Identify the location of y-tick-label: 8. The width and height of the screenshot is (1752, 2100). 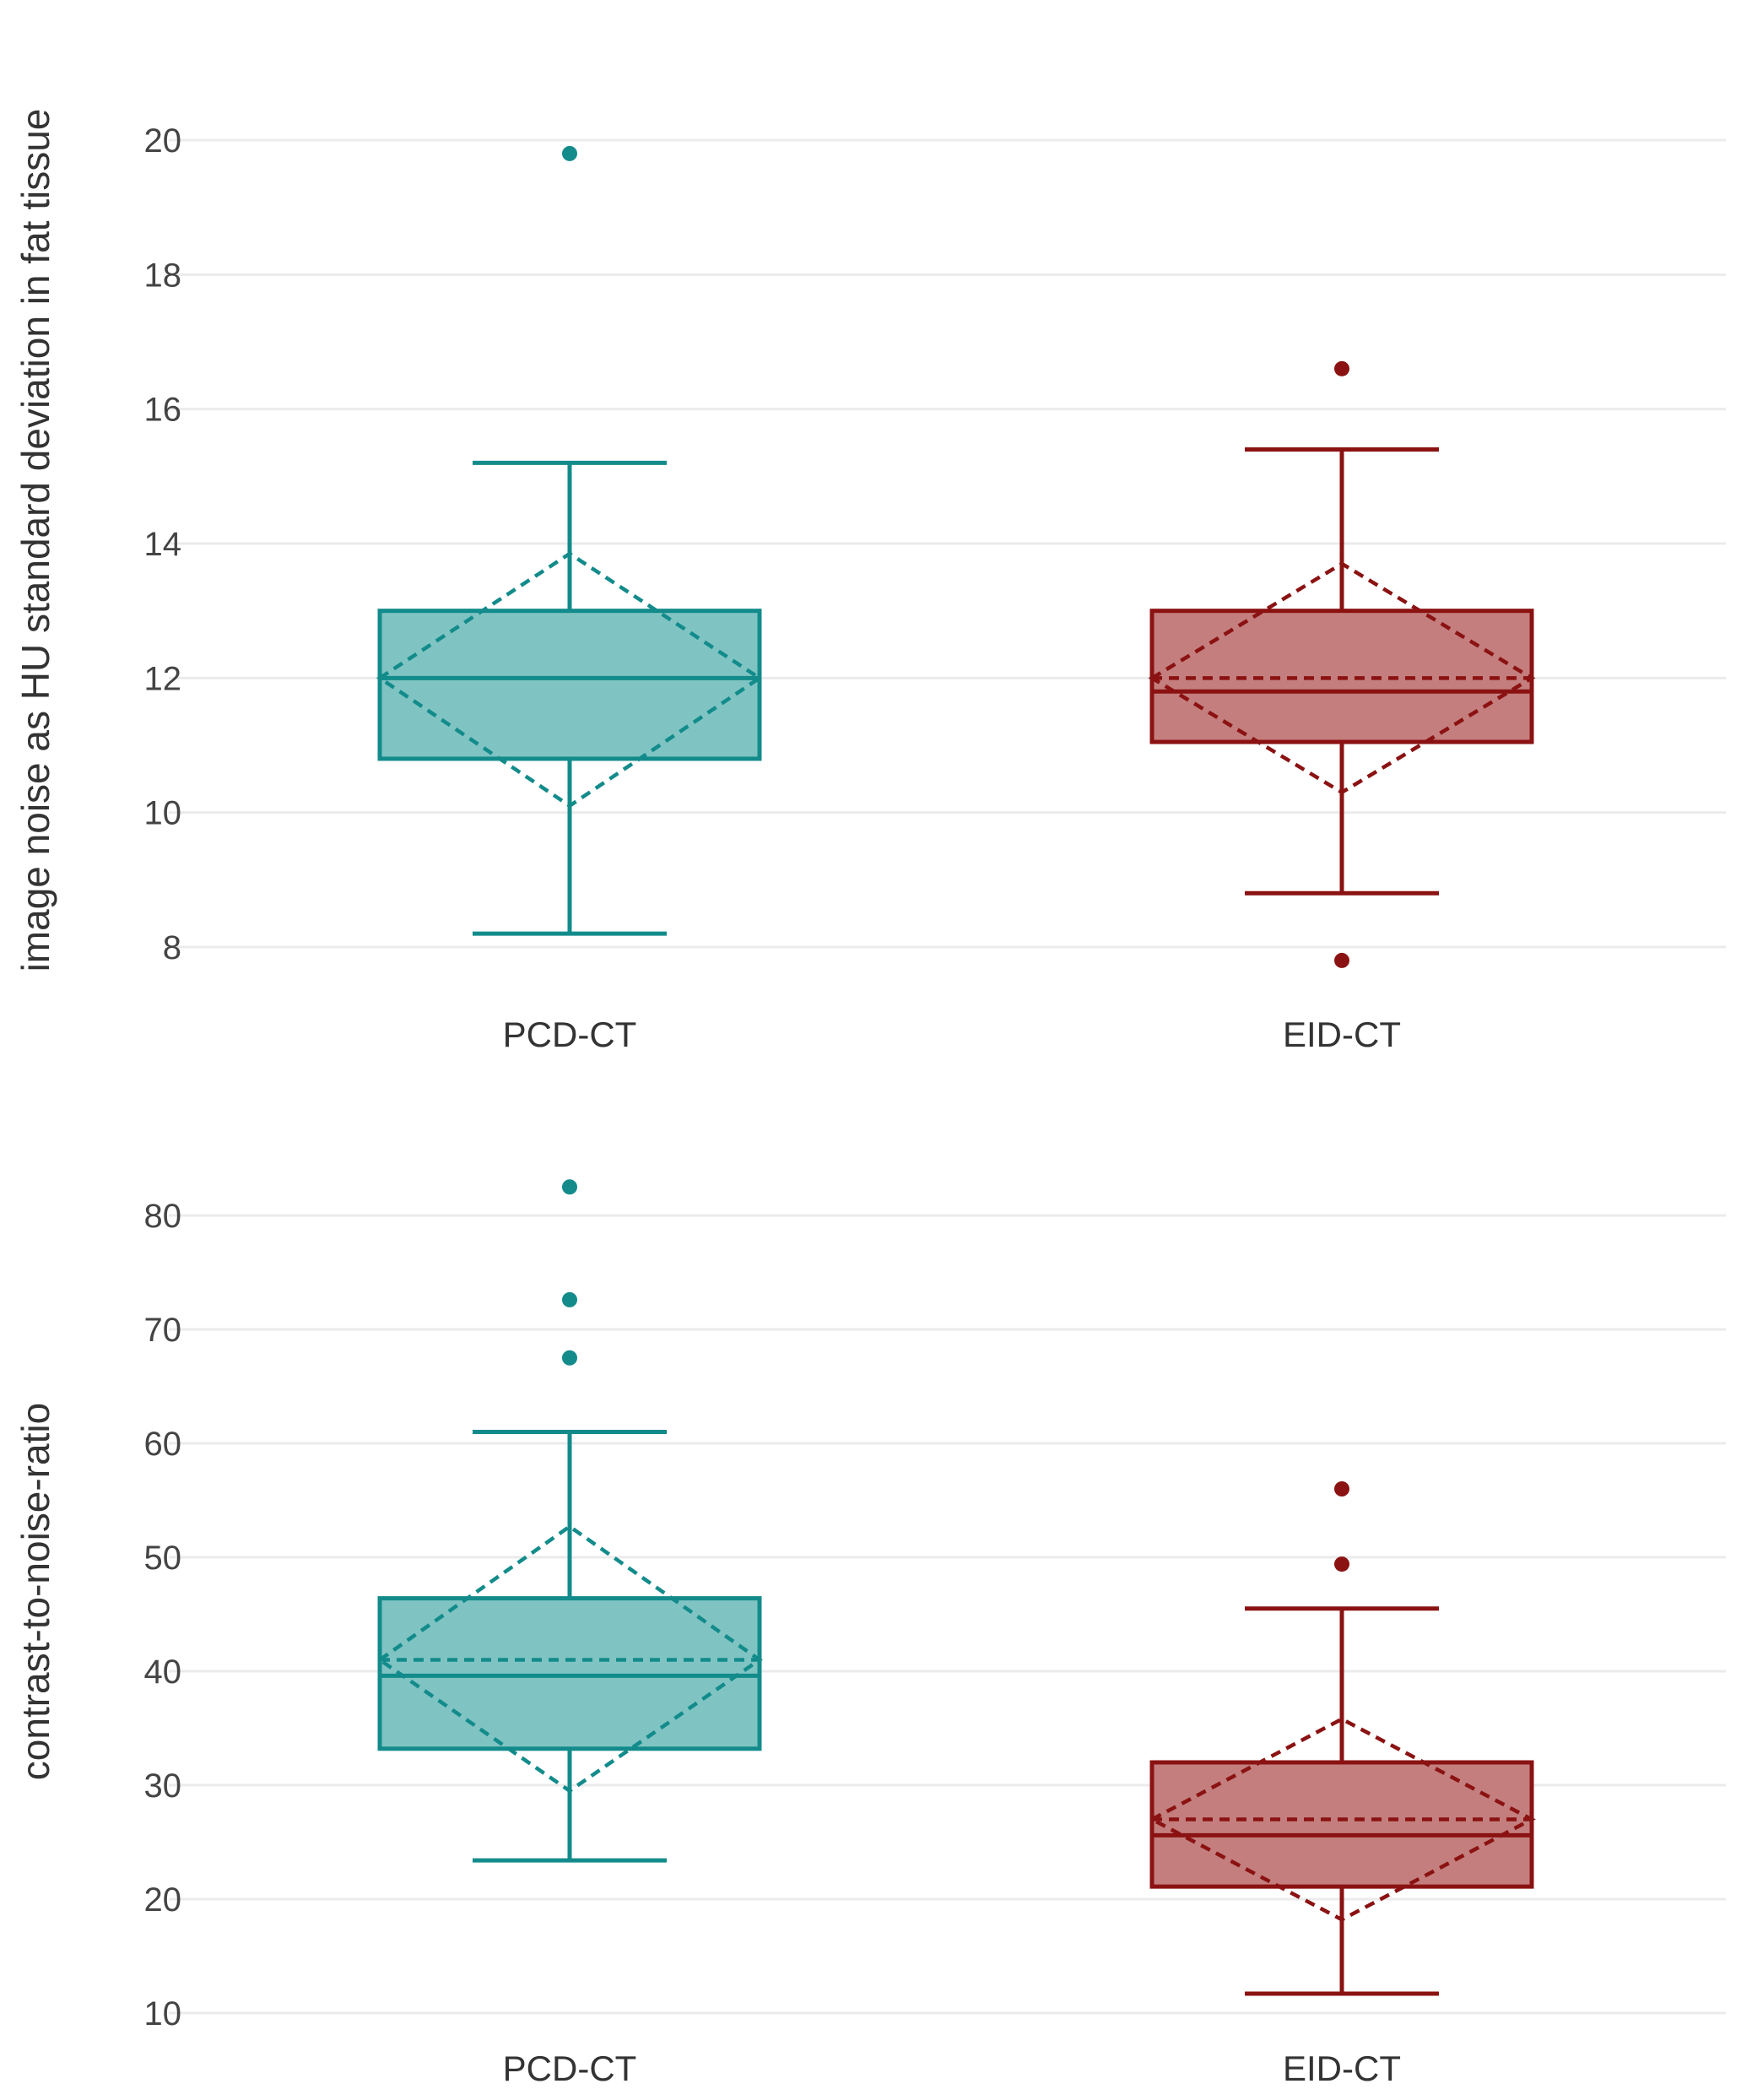
(172, 947).